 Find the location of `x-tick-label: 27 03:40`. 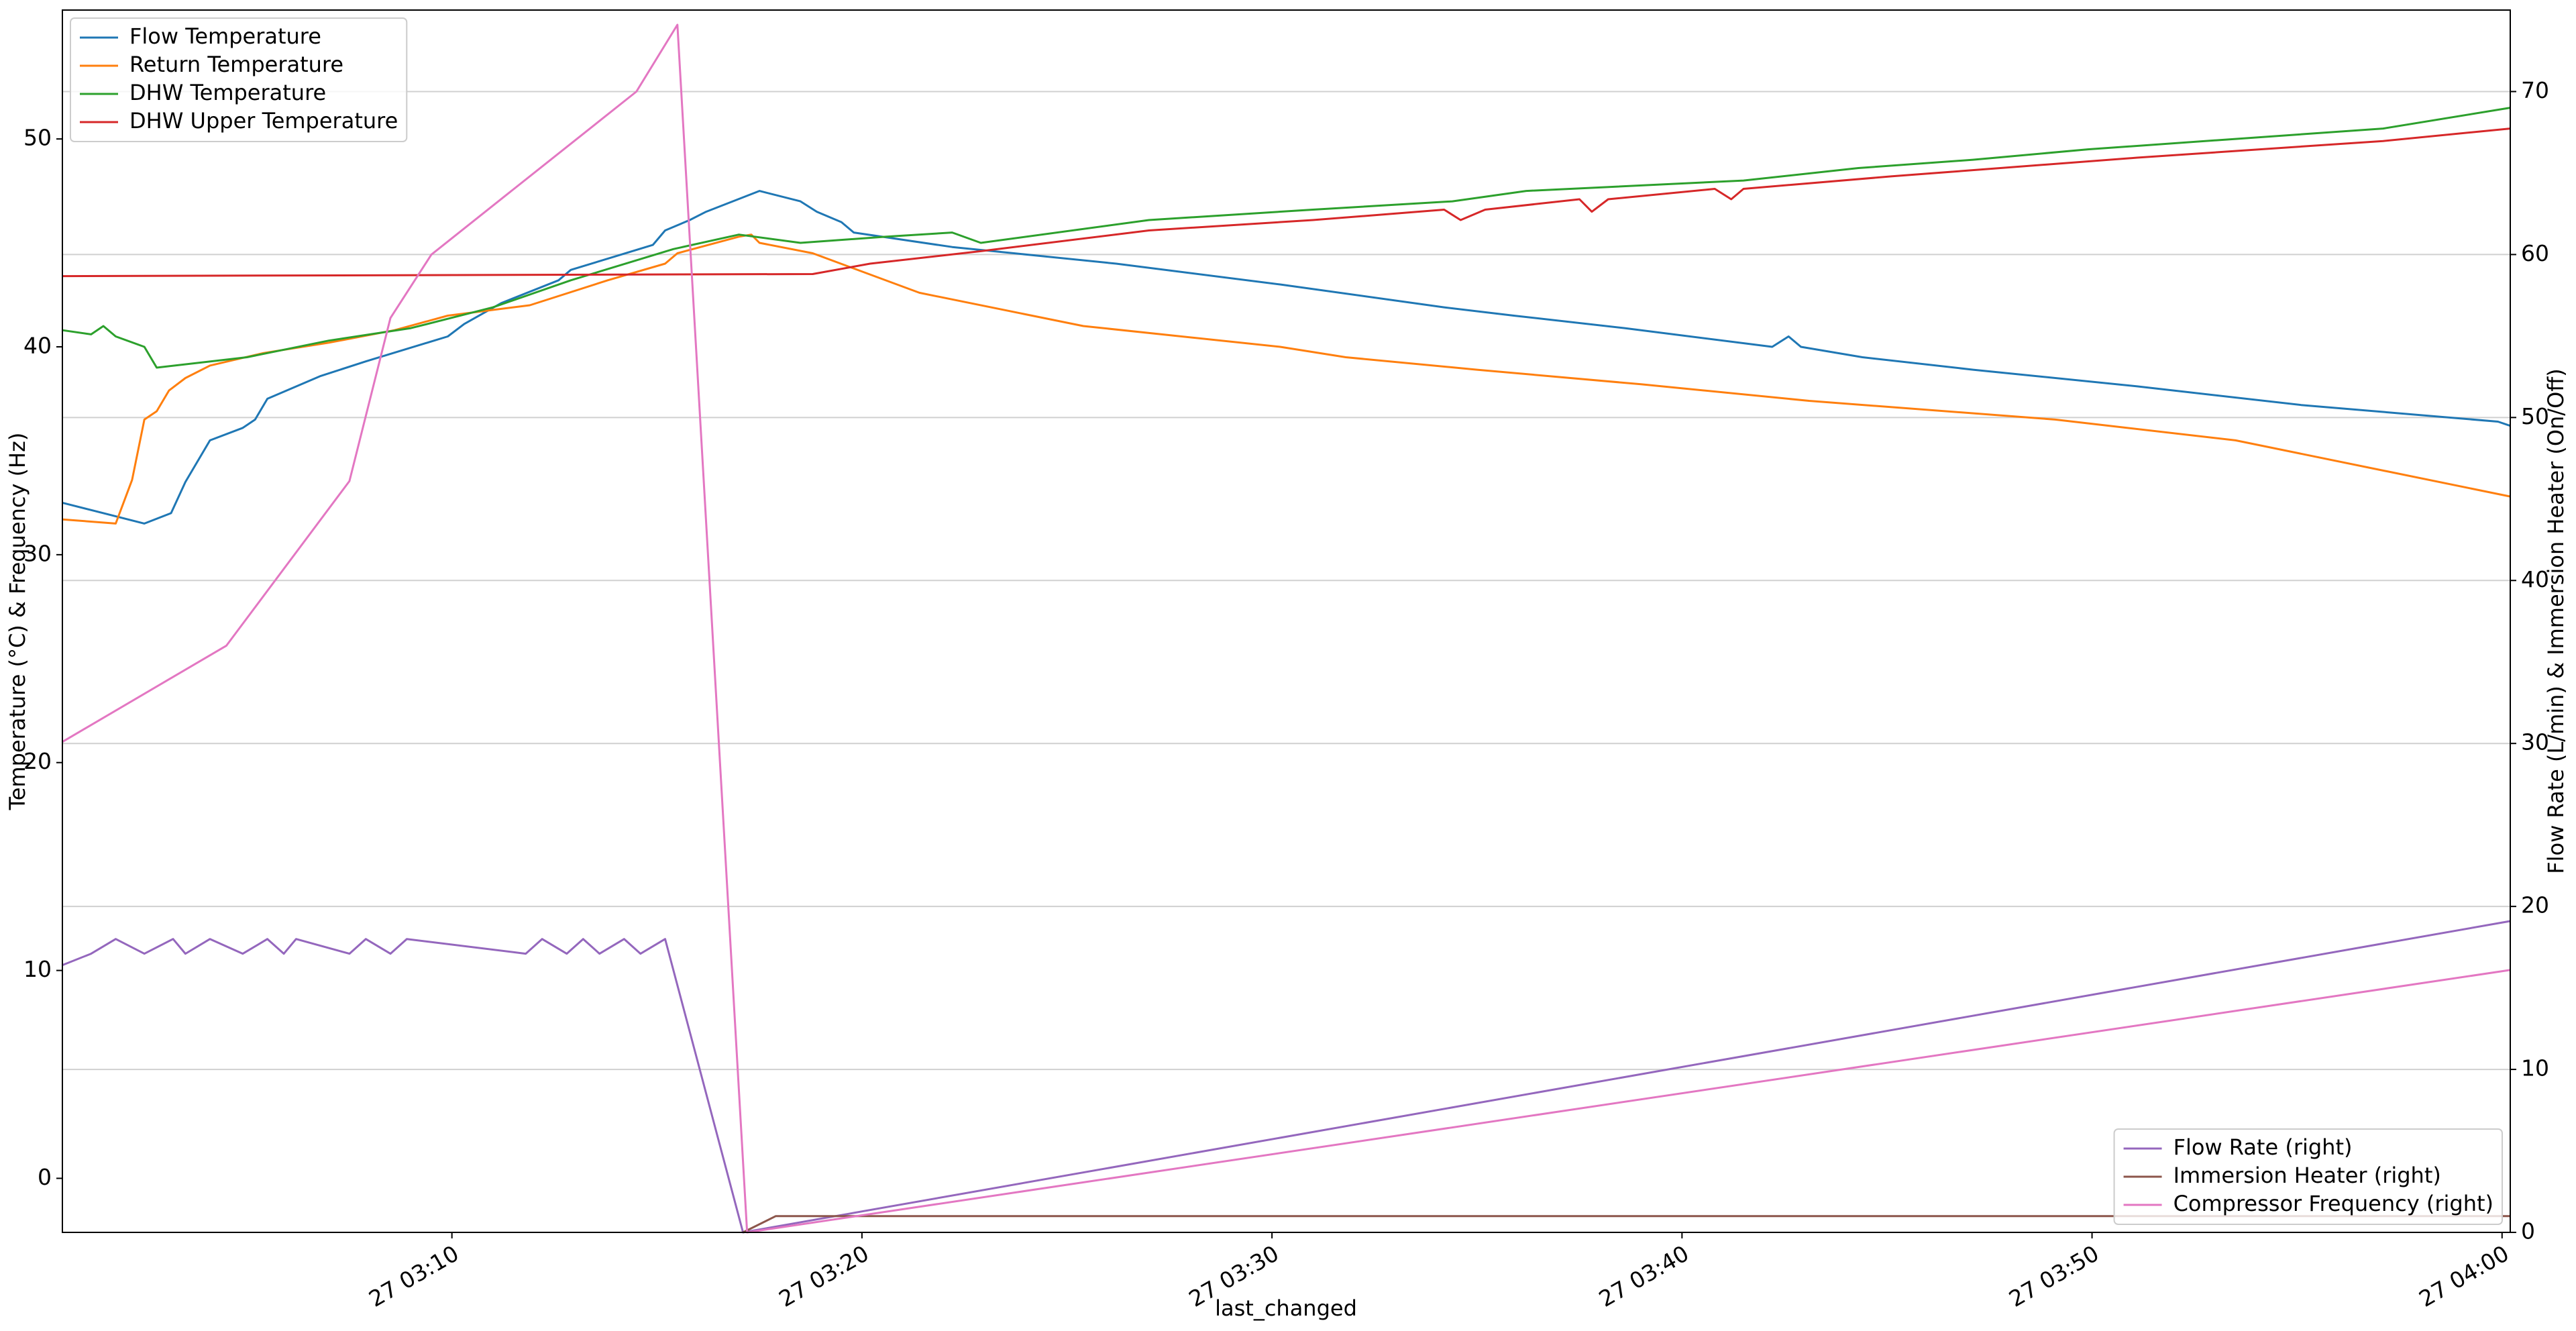

x-tick-label: 27 03:40 is located at coordinates (1644, 1276).